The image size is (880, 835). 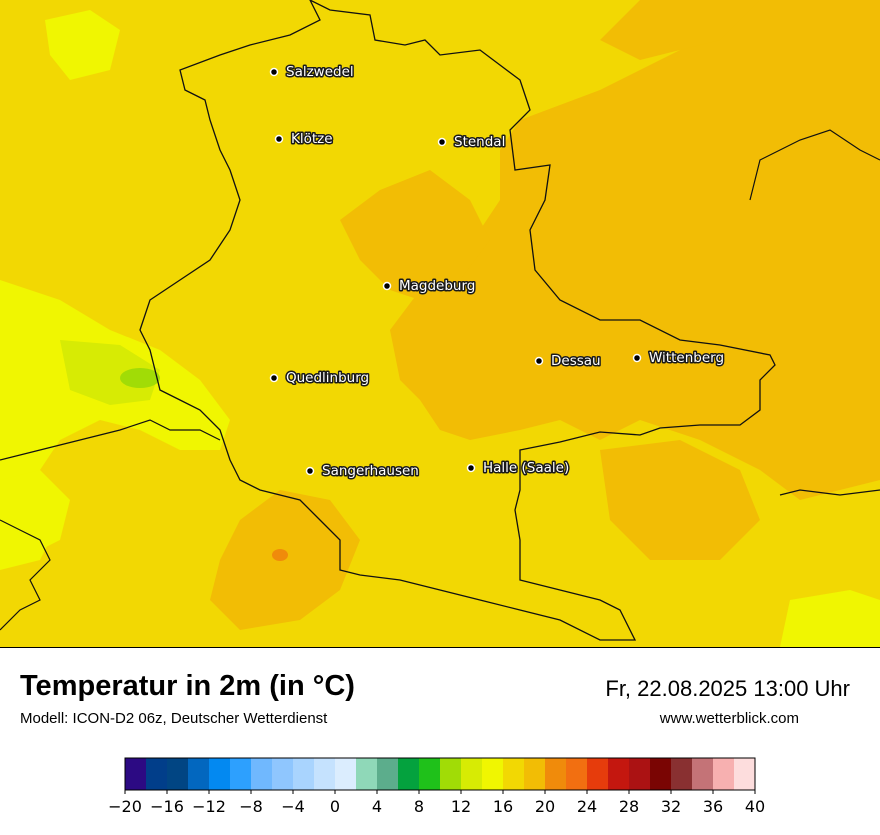 What do you see at coordinates (251, 806) in the screenshot?
I see `legend-tick-label: −8` at bounding box center [251, 806].